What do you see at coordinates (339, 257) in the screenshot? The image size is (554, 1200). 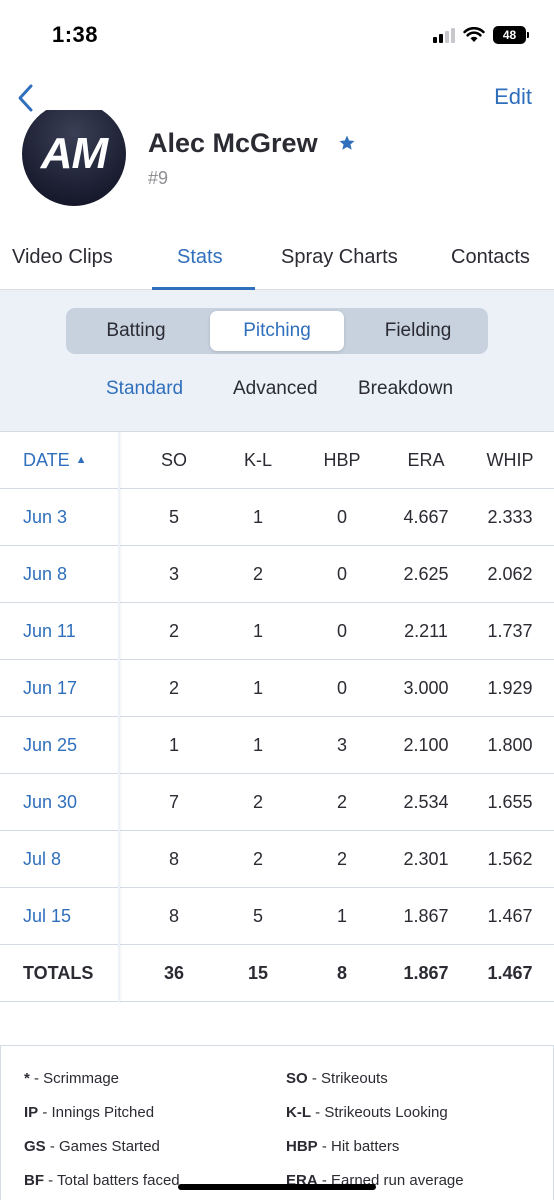 I see `tab-spray-charts: Spray Charts` at bounding box center [339, 257].